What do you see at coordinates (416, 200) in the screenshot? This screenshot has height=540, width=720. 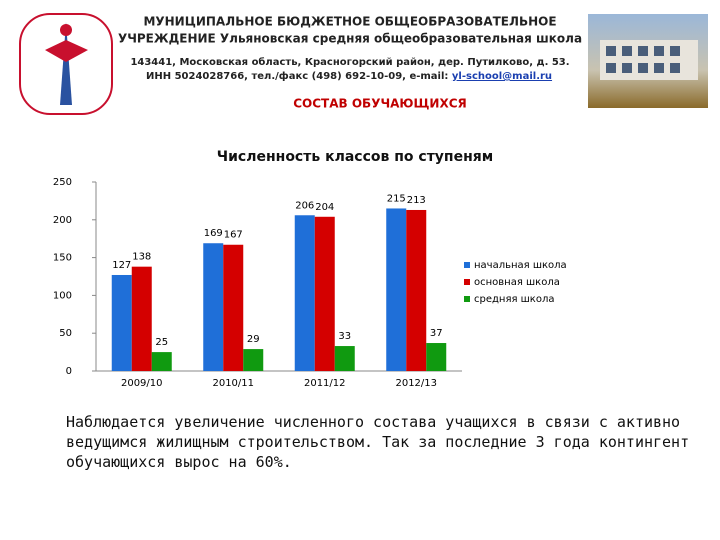 I see `value-label: 213` at bounding box center [416, 200].